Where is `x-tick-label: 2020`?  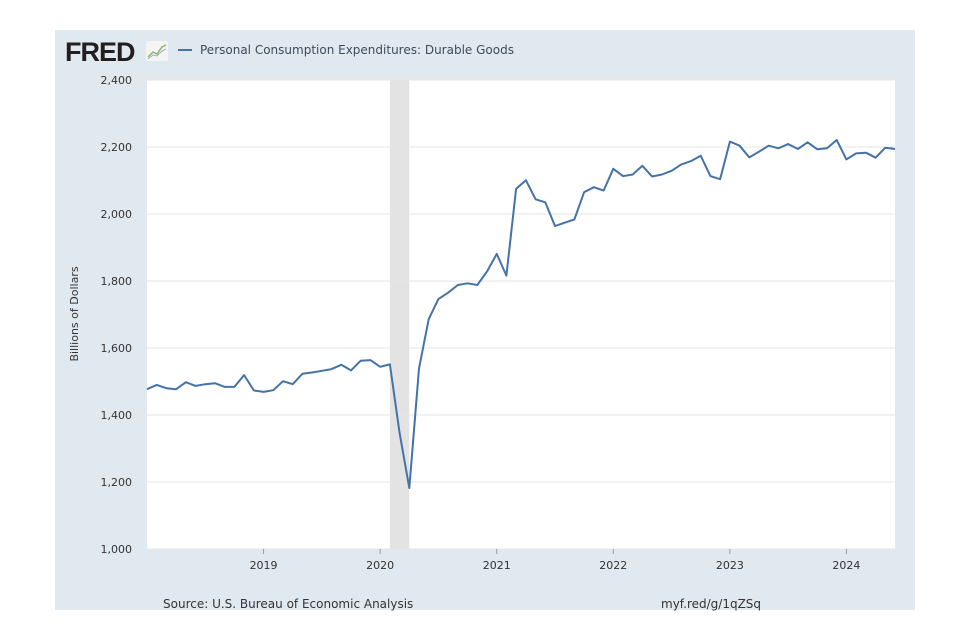
x-tick-label: 2020 is located at coordinates (380, 565).